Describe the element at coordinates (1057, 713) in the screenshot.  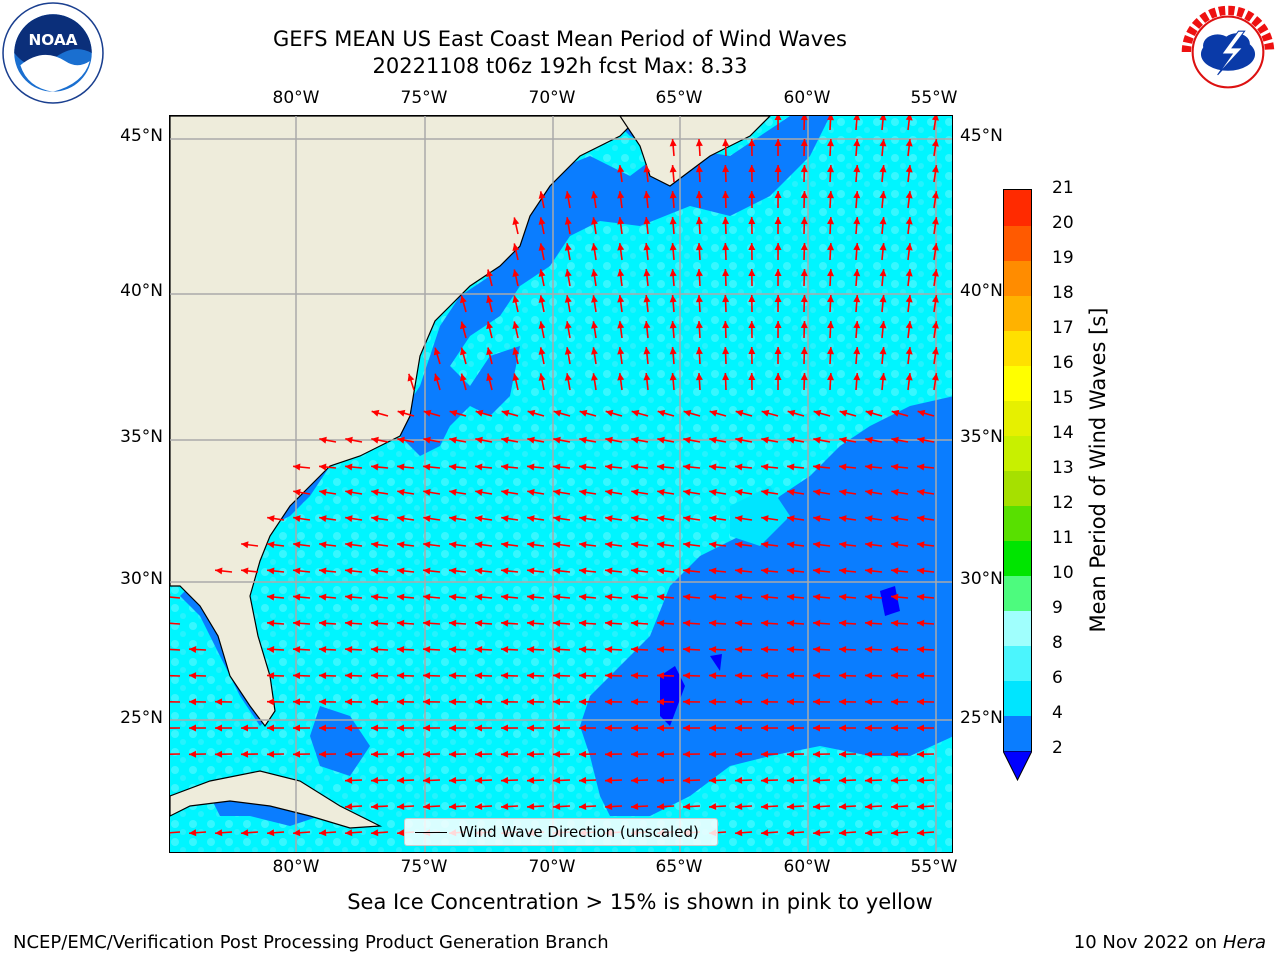
I see `colorbar-tick-label: 4` at that location.